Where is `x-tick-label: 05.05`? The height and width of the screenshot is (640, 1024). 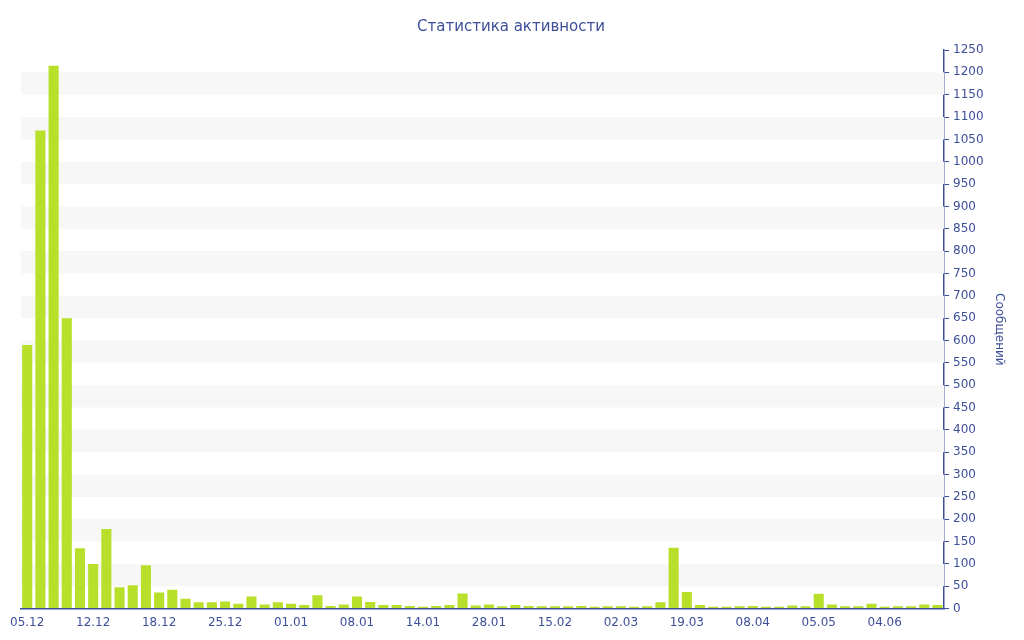 x-tick-label: 05.05 is located at coordinates (818, 621).